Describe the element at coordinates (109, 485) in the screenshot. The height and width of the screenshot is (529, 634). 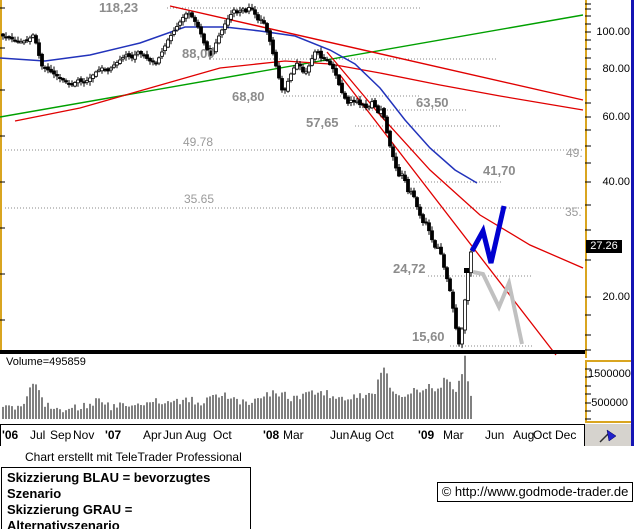
I see `legend-blue-line: Skizzierung BLAU = bevorzugtes Szenario` at that location.